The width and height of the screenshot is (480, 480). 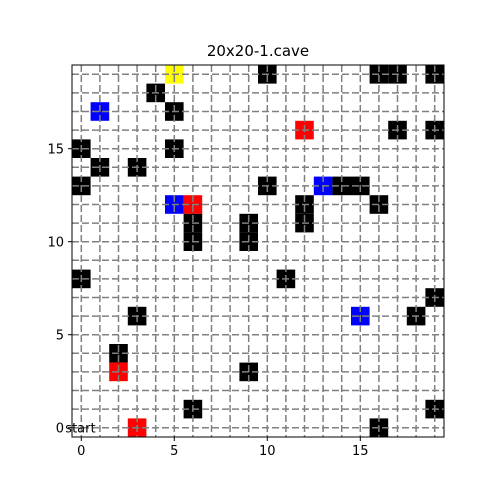 I want to click on x-tick-label: 0, so click(x=81, y=451).